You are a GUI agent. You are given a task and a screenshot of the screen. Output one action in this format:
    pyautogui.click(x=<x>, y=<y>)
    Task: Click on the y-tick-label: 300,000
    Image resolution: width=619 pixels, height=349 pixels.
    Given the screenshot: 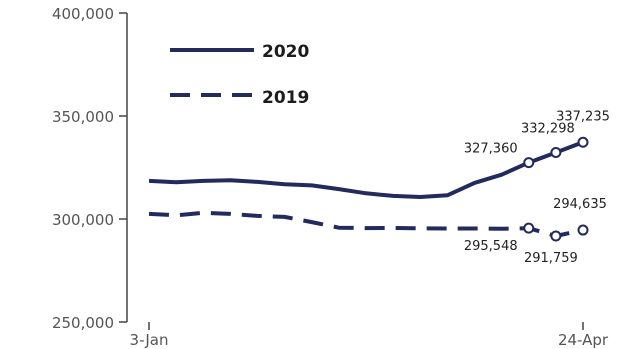 What is the action you would take?
    pyautogui.click(x=83, y=220)
    